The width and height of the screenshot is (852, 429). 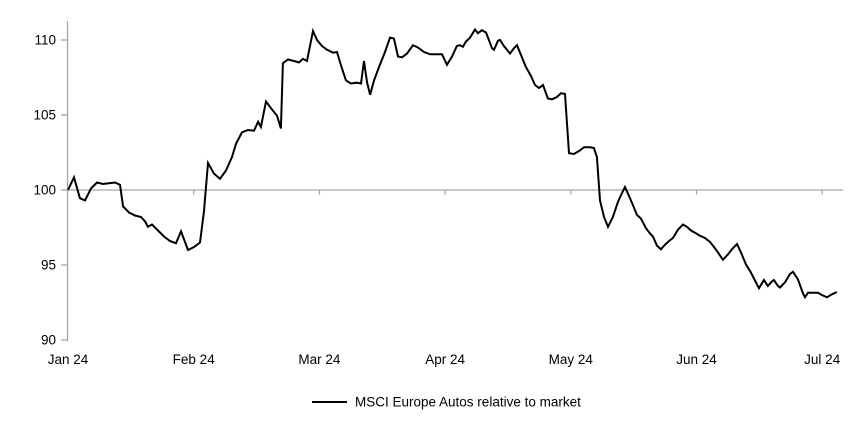 What do you see at coordinates (468, 402) in the screenshot?
I see `legend-label: MSCI Europe Autos relative to market` at bounding box center [468, 402].